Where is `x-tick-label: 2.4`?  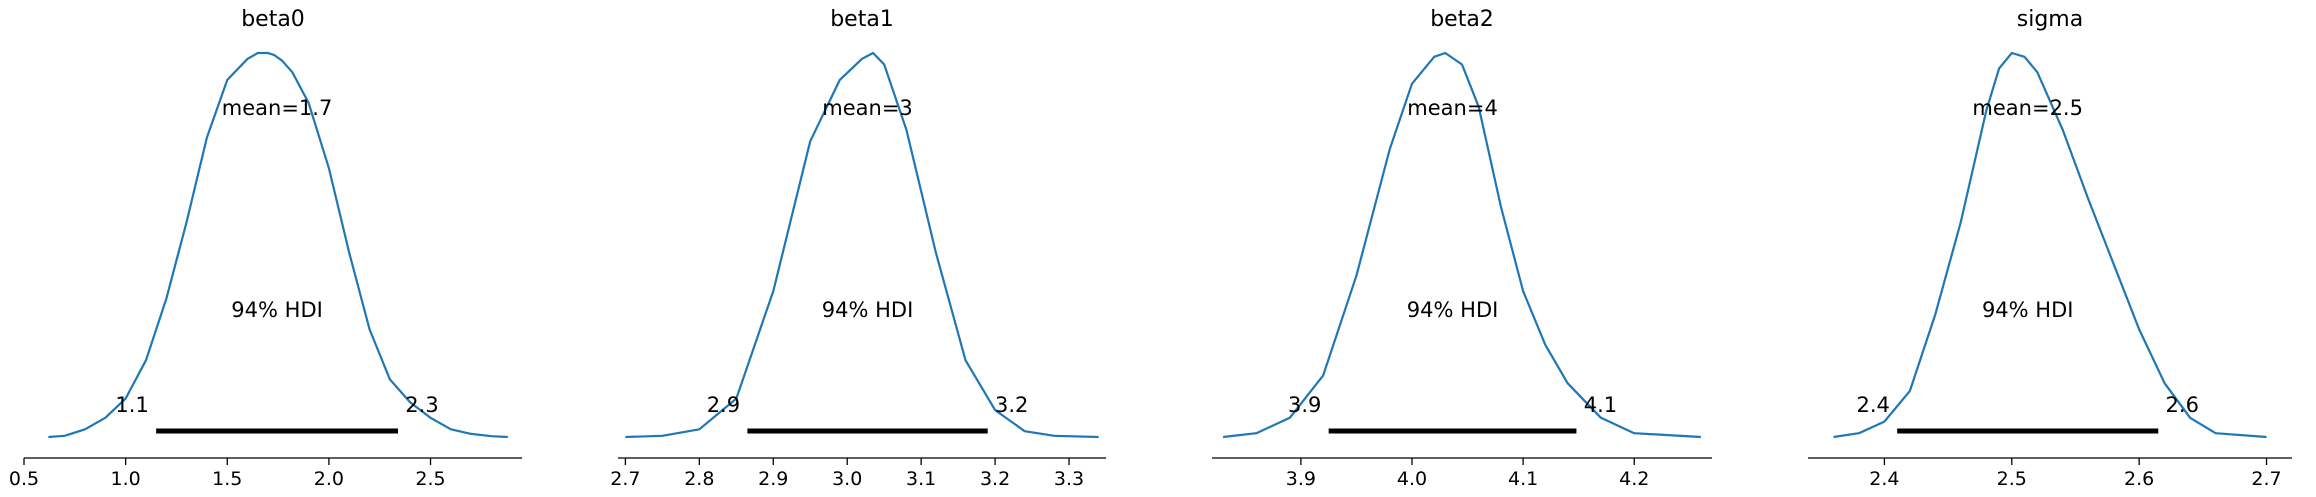
x-tick-label: 2.4 is located at coordinates (1884, 479).